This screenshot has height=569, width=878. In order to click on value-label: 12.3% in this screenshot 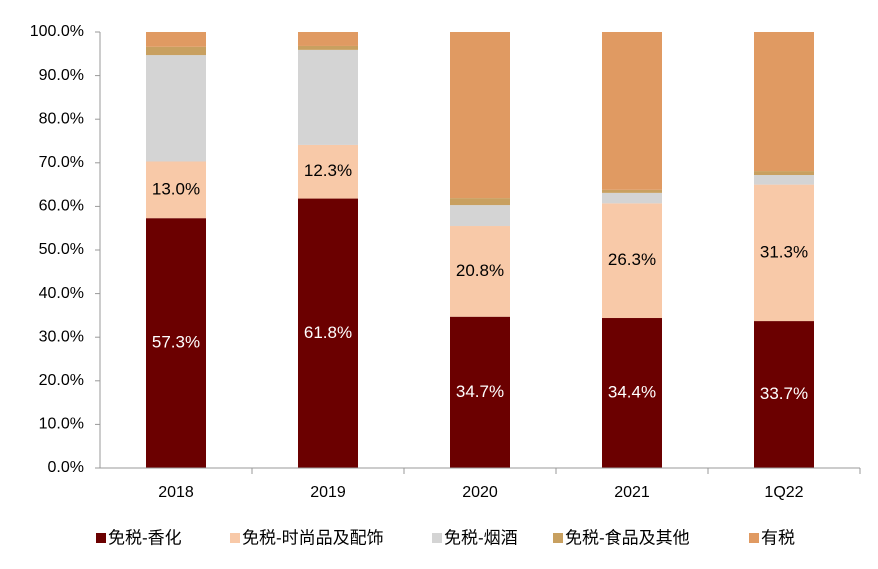, I will do `click(328, 170)`.